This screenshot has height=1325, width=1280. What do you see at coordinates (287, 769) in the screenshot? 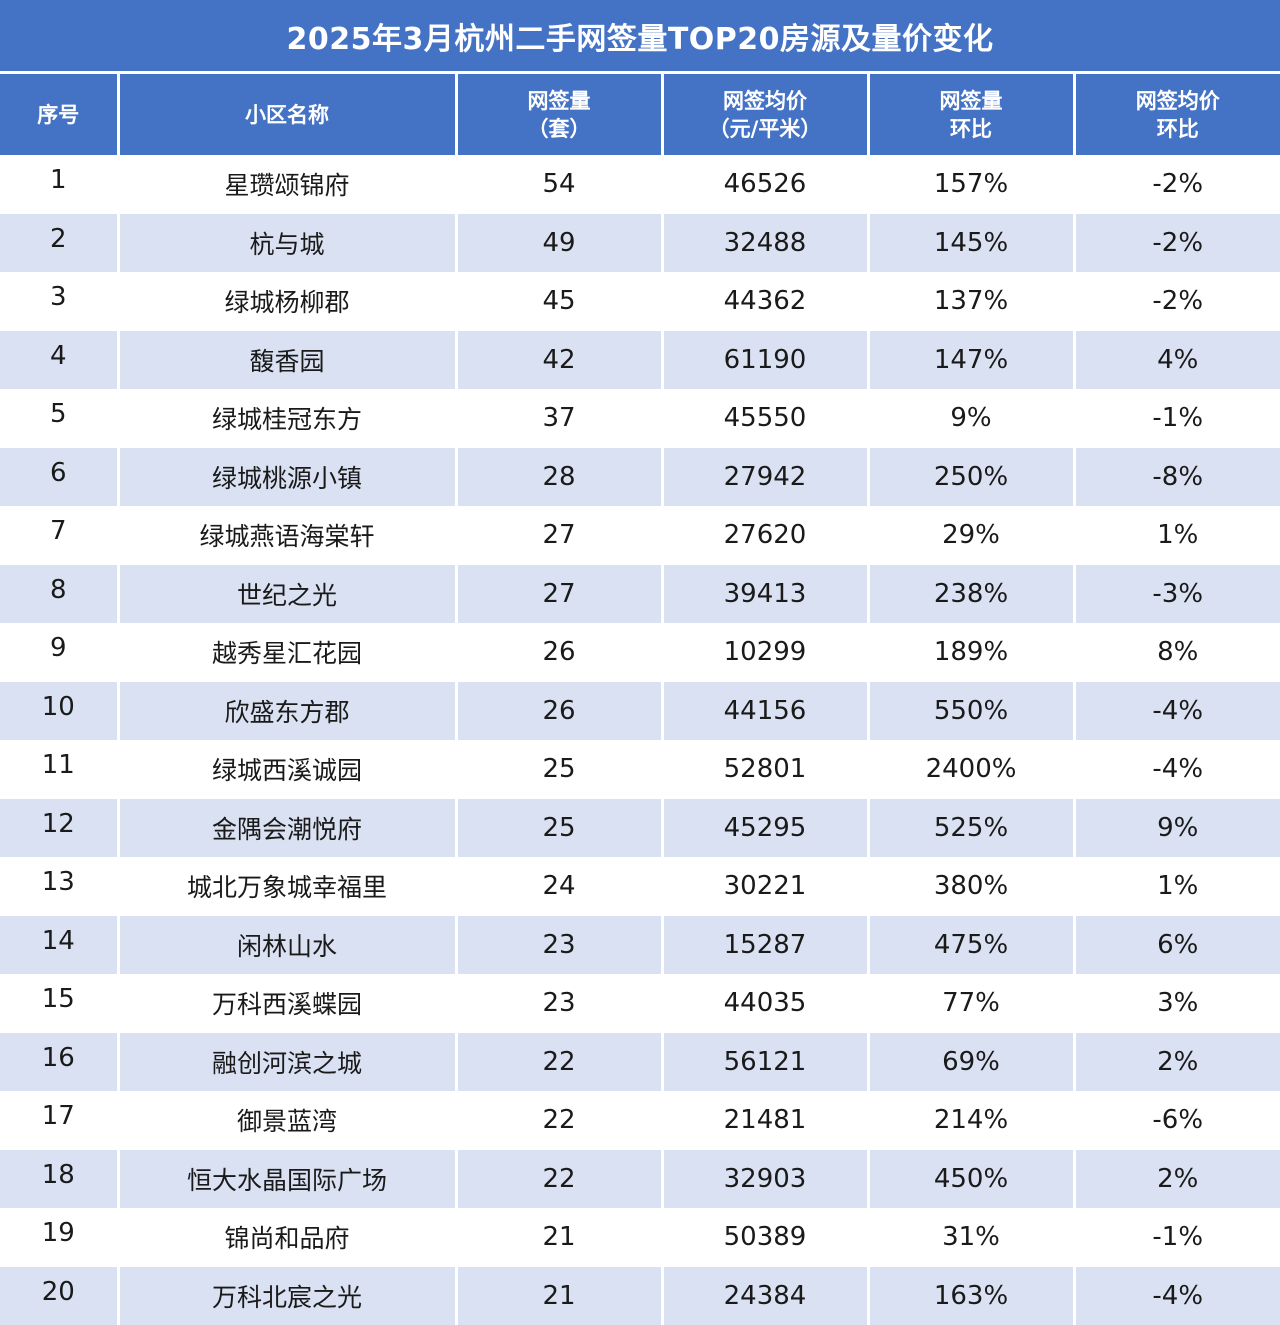
I see `name-cell: 绿城西溪诚园` at bounding box center [287, 769].